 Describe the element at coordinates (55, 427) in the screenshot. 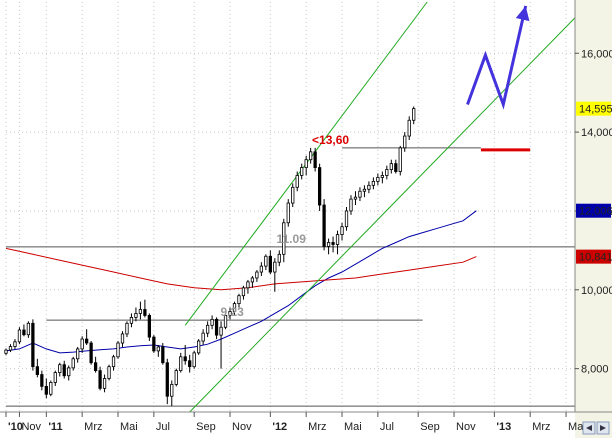

I see `x-tick-label: '11` at that location.